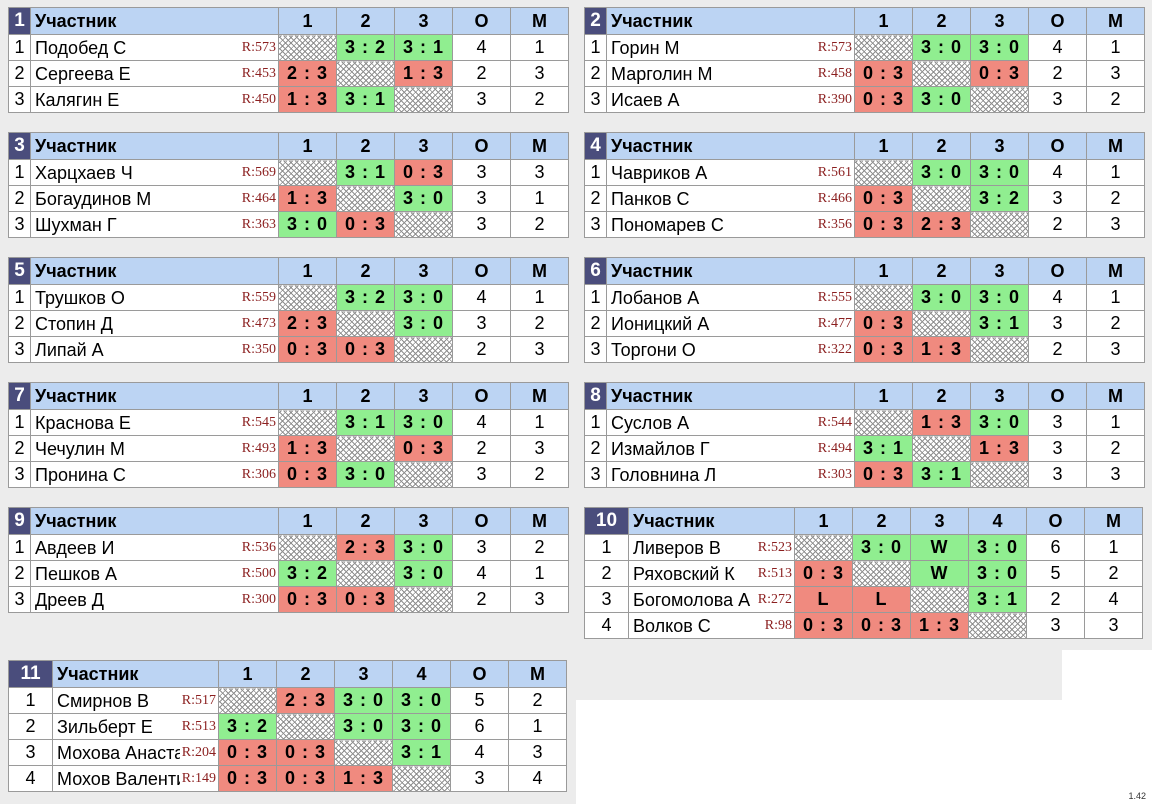 This screenshot has width=1152, height=804. Describe the element at coordinates (154, 547) in the screenshot. I see `participant-cell: Авдеев И R:536` at that location.